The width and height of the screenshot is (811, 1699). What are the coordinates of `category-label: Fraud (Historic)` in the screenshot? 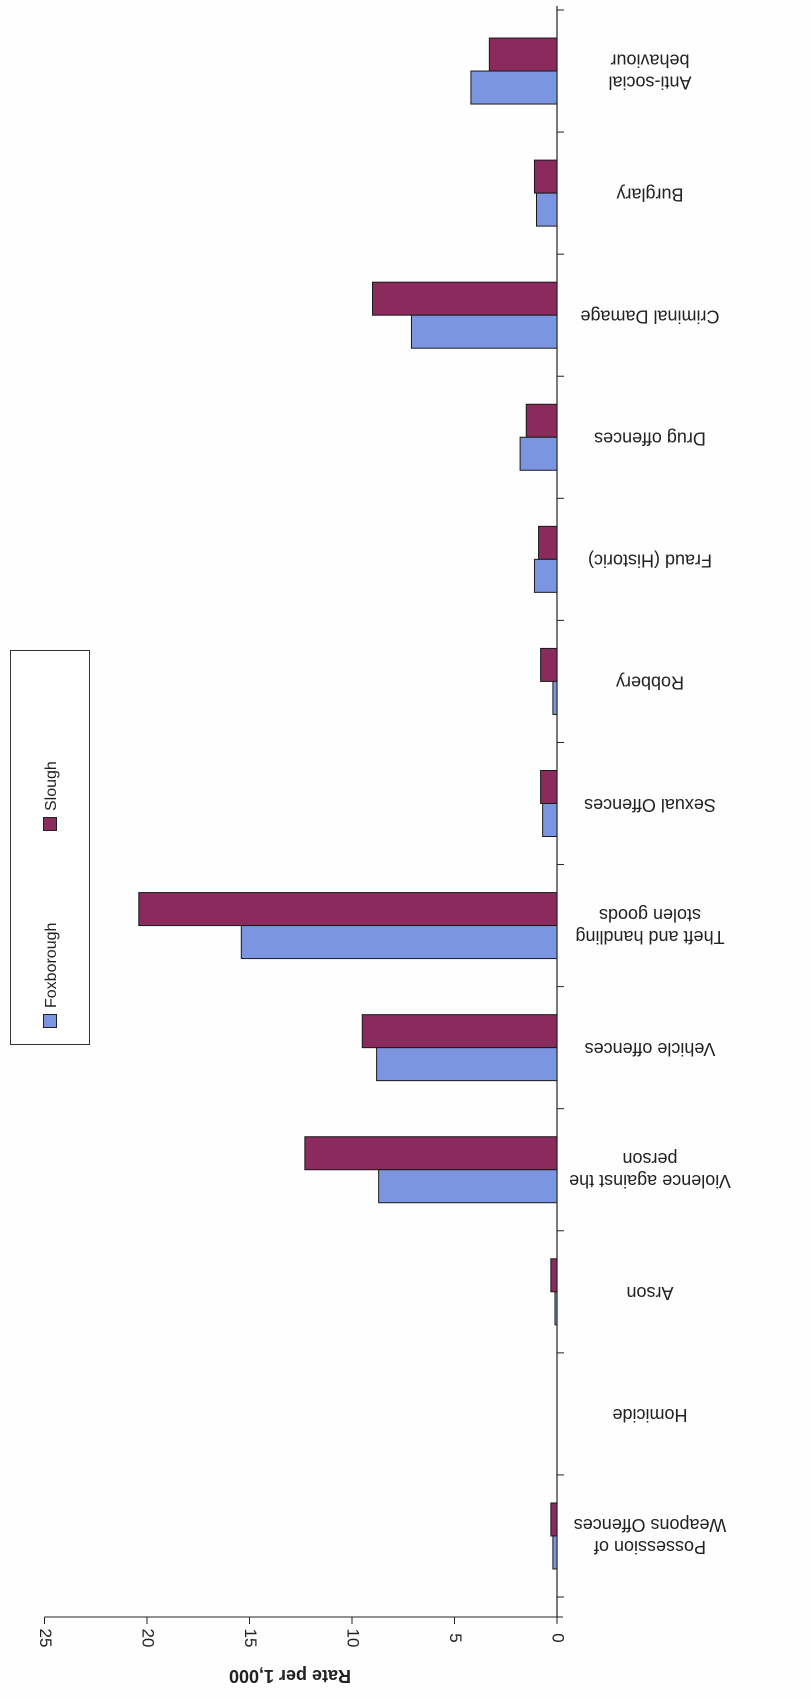 It's located at (650, 561).